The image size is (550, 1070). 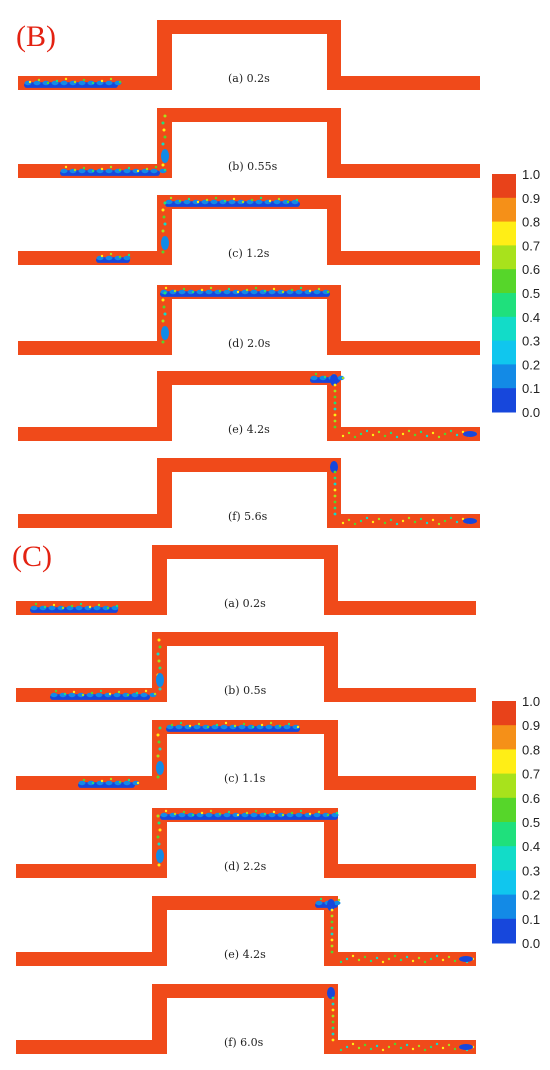 I want to click on frame-2: (b) 0.55s, so click(x=249, y=143).